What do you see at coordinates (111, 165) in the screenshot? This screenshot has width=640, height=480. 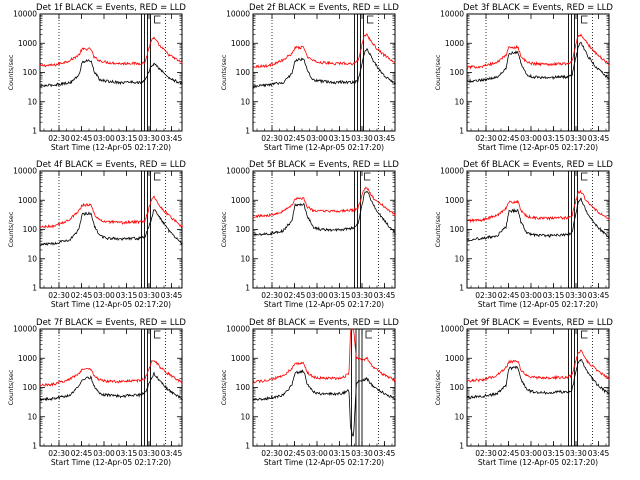 I see `panel-title: Det 4f BLACK = Events, RED = LLD` at bounding box center [111, 165].